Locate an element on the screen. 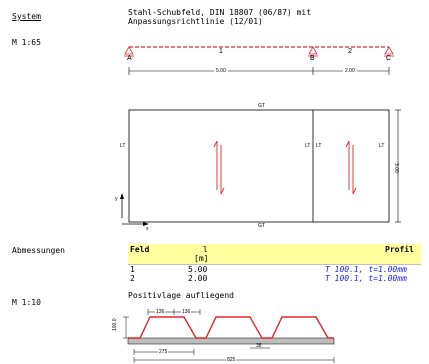 The width and height of the screenshot is (429, 364). span-dim-1: 5.00 is located at coordinates (221, 71).